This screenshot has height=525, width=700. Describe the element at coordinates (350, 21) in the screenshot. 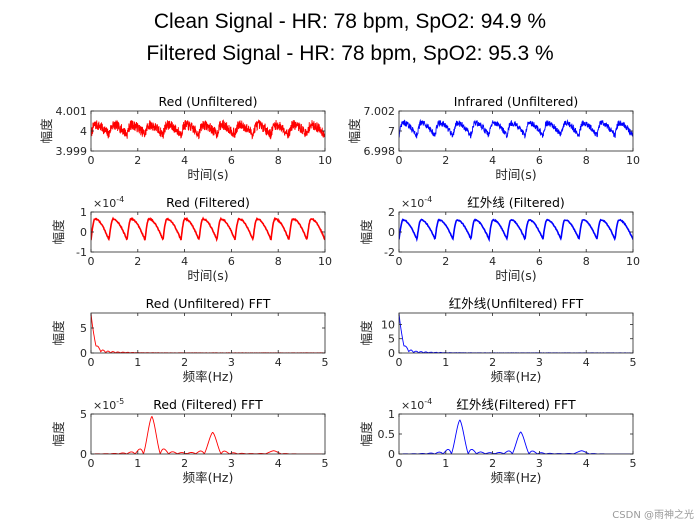

I see `figure-title-line1: Clean Signal - HR: 78 bpm, SpO2: 94.9 %` at that location.